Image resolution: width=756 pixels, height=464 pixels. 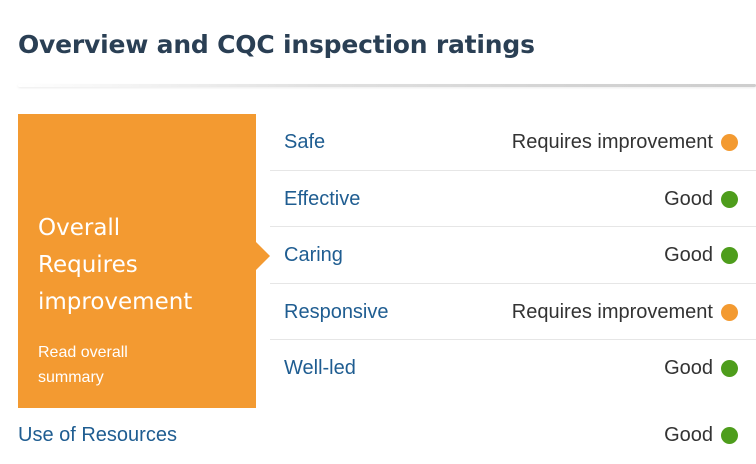 I want to click on overall-rating-heading: Overall Requires improvement, so click(x=143, y=265).